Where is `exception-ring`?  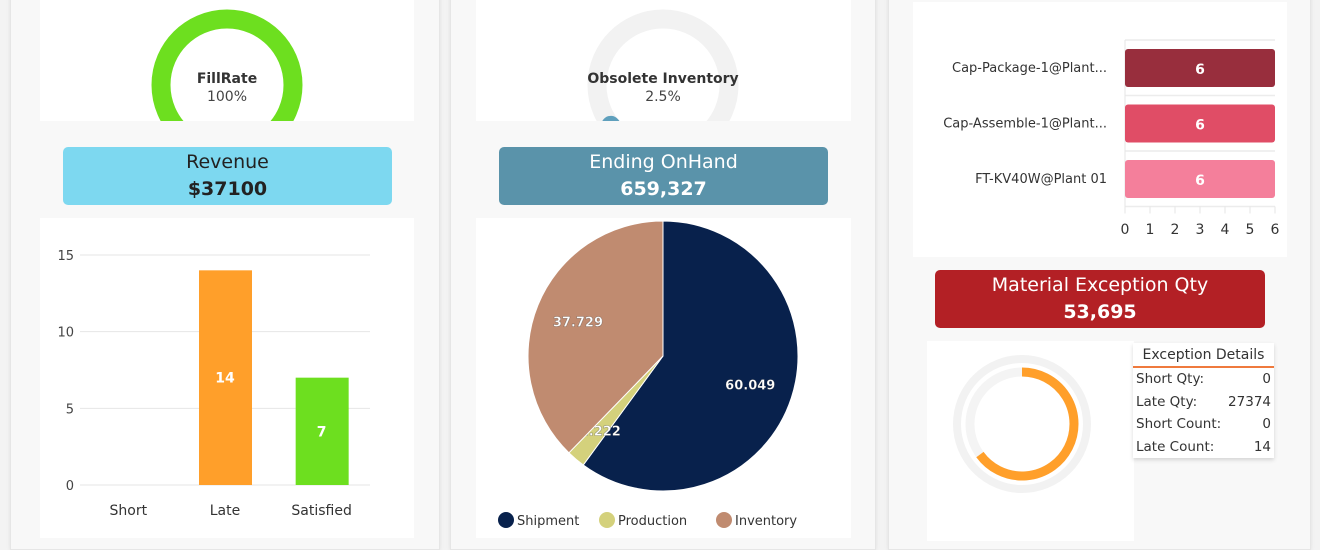 exception-ring is located at coordinates (1022, 424).